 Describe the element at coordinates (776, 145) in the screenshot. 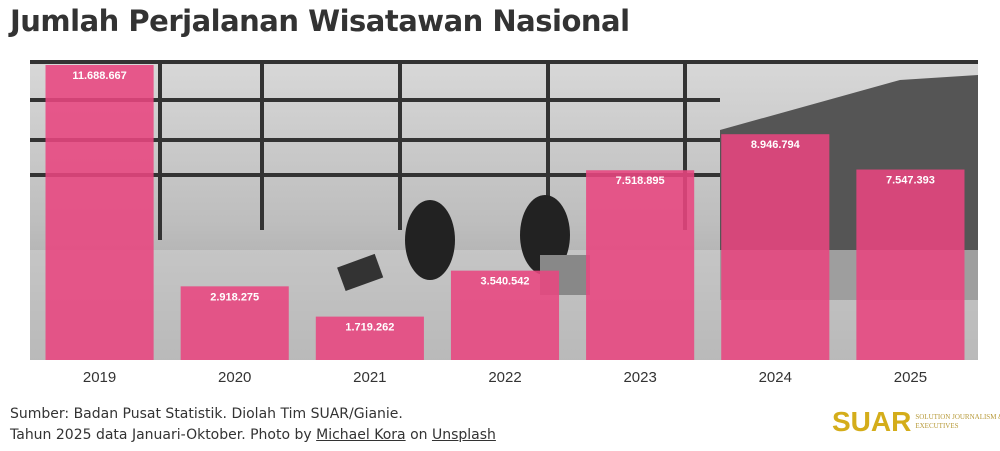

I see `value-label: 8.946.794` at that location.